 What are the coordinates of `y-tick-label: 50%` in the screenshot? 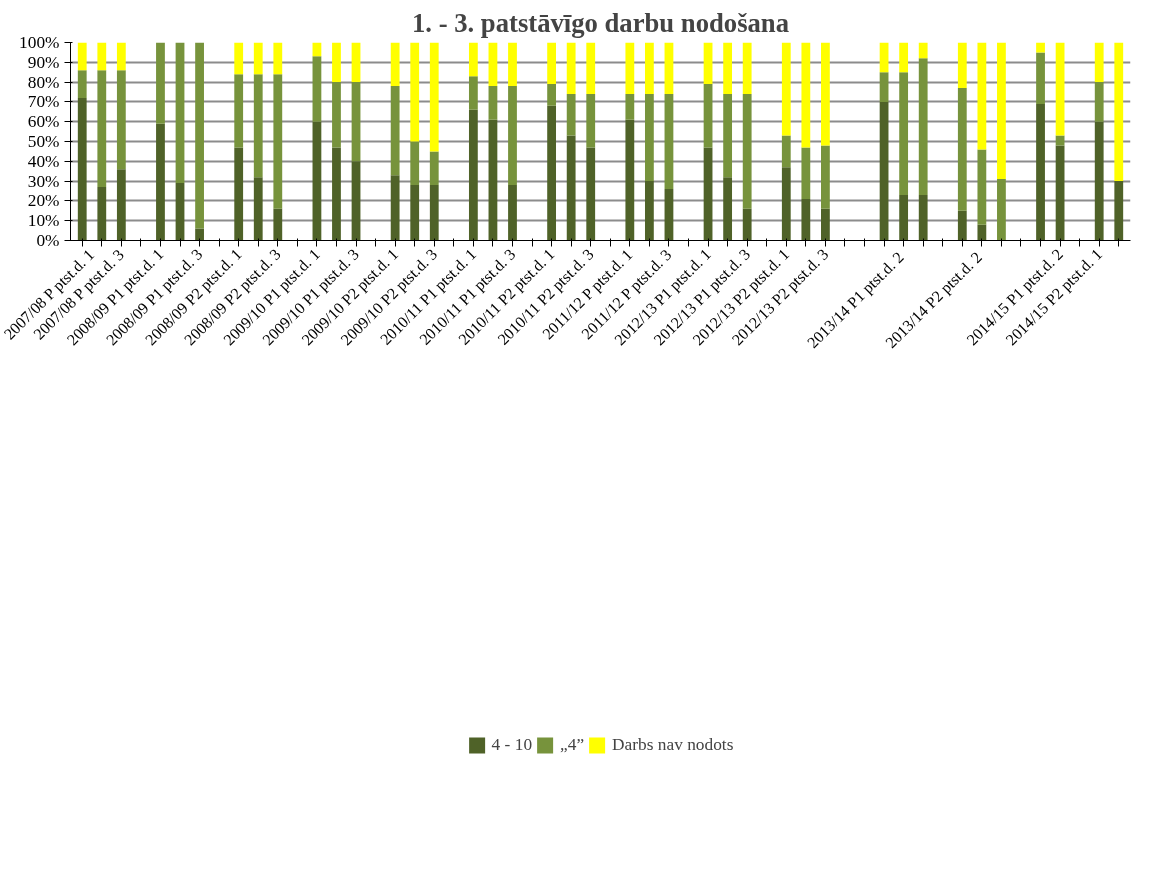 It's located at (43, 141).